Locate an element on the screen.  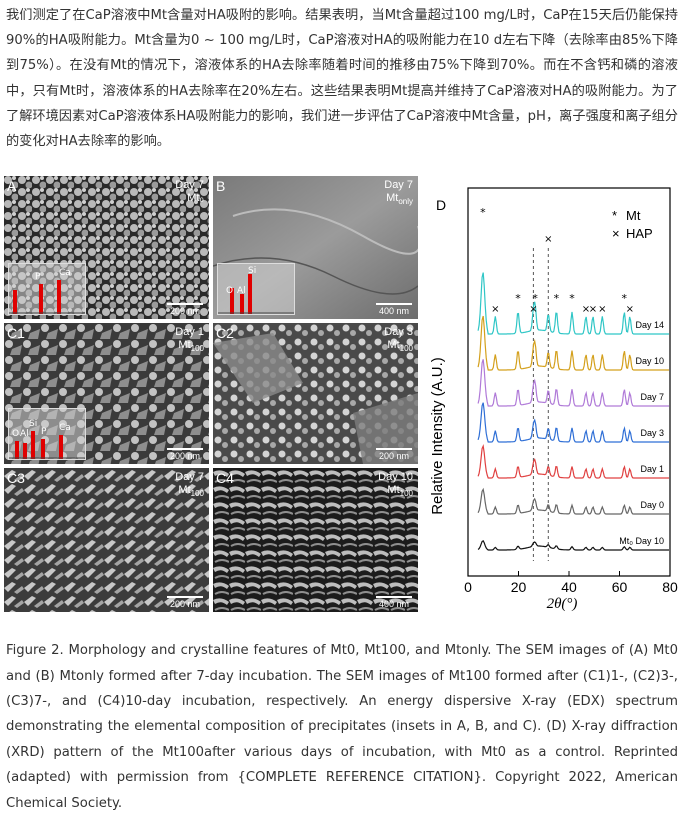
panel-label: C3 is located at coordinates (16, 478).